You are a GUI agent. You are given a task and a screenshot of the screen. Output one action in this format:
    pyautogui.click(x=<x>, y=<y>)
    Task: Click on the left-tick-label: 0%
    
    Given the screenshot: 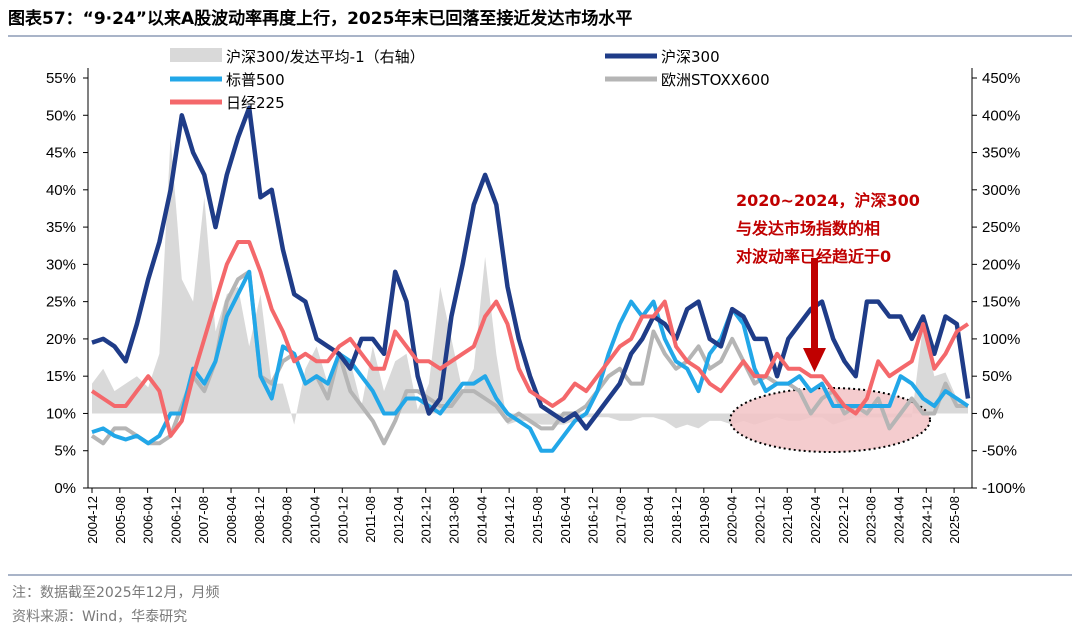 What is the action you would take?
    pyautogui.click(x=65, y=488)
    